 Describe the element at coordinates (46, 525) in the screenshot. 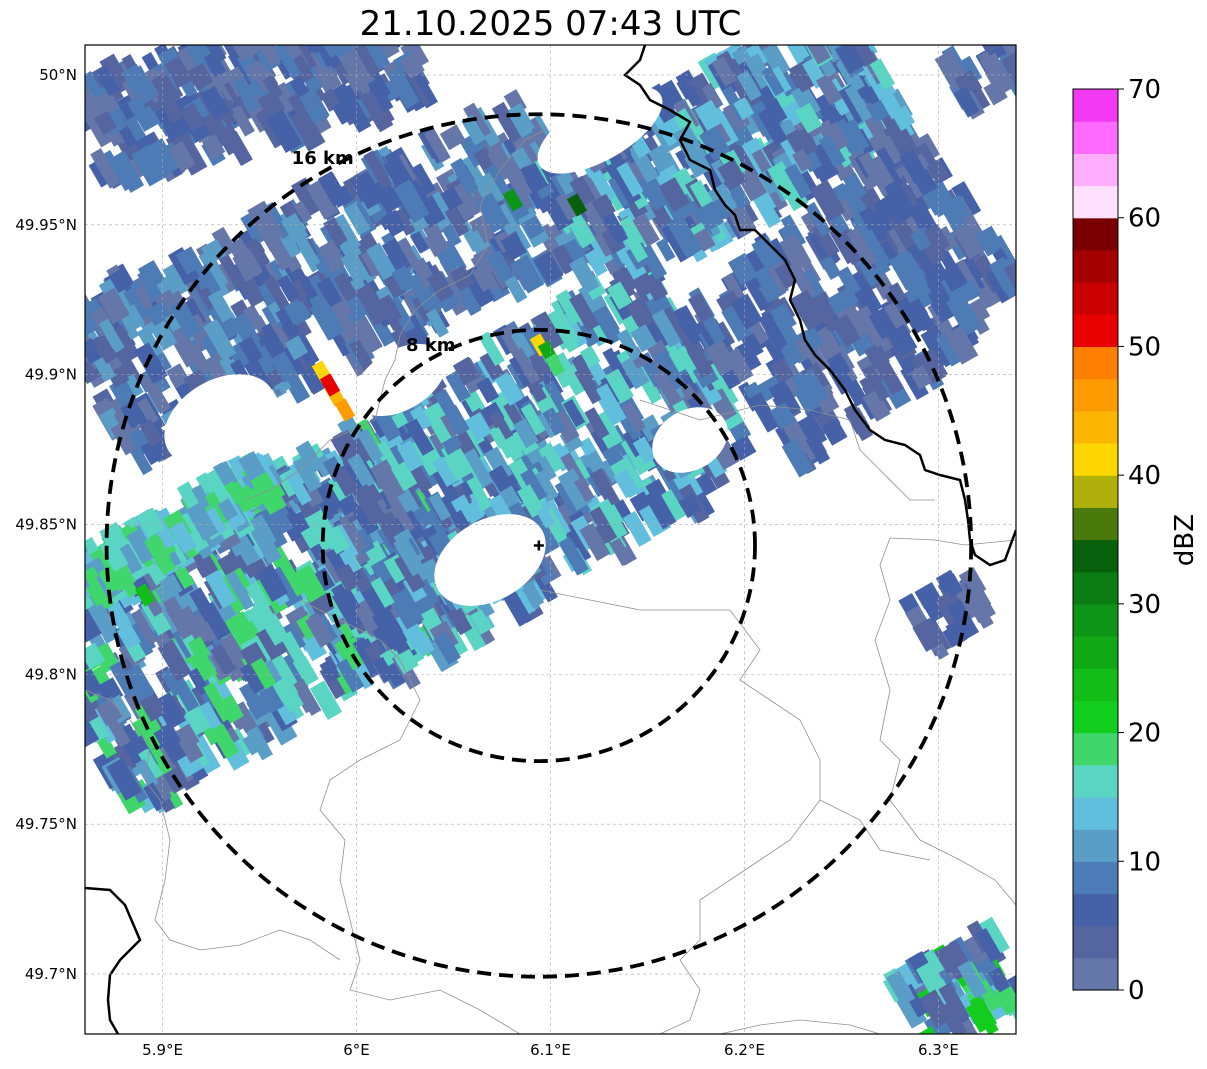

I see `lat-tick-label: 49.85°N` at that location.